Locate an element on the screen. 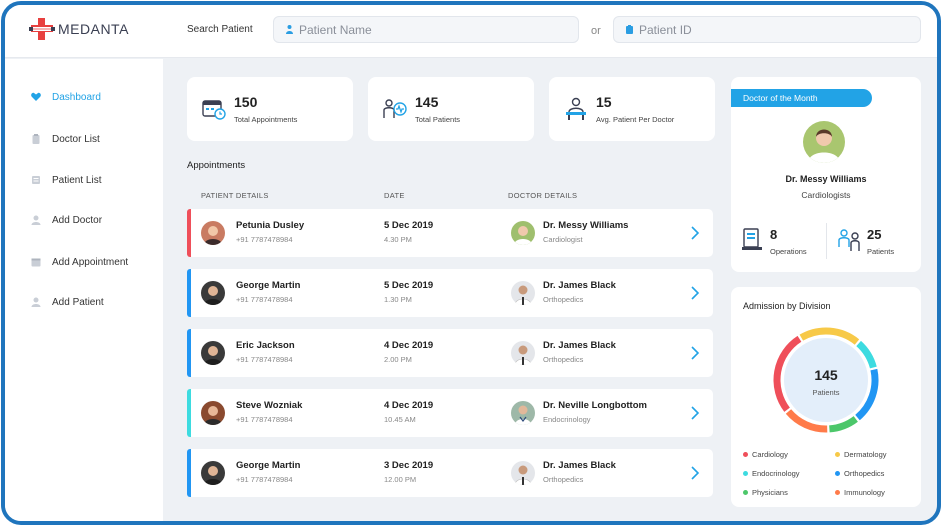  doctor-photo is located at coordinates (824, 142).